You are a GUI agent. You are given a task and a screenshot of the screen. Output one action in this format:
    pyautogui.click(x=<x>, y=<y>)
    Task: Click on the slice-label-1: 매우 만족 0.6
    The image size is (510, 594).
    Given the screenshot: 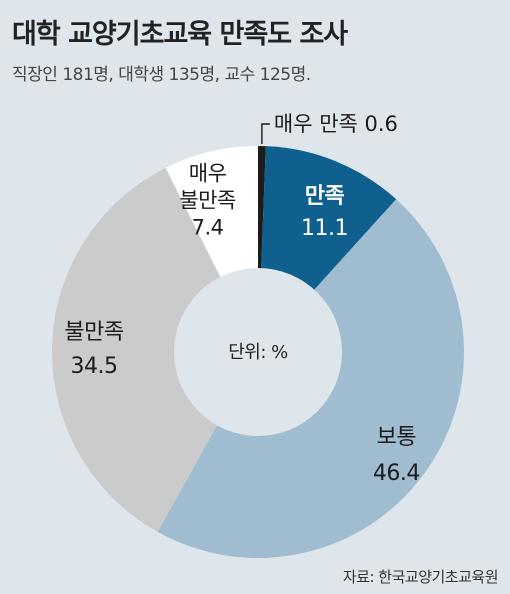 What is the action you would take?
    pyautogui.click(x=336, y=124)
    